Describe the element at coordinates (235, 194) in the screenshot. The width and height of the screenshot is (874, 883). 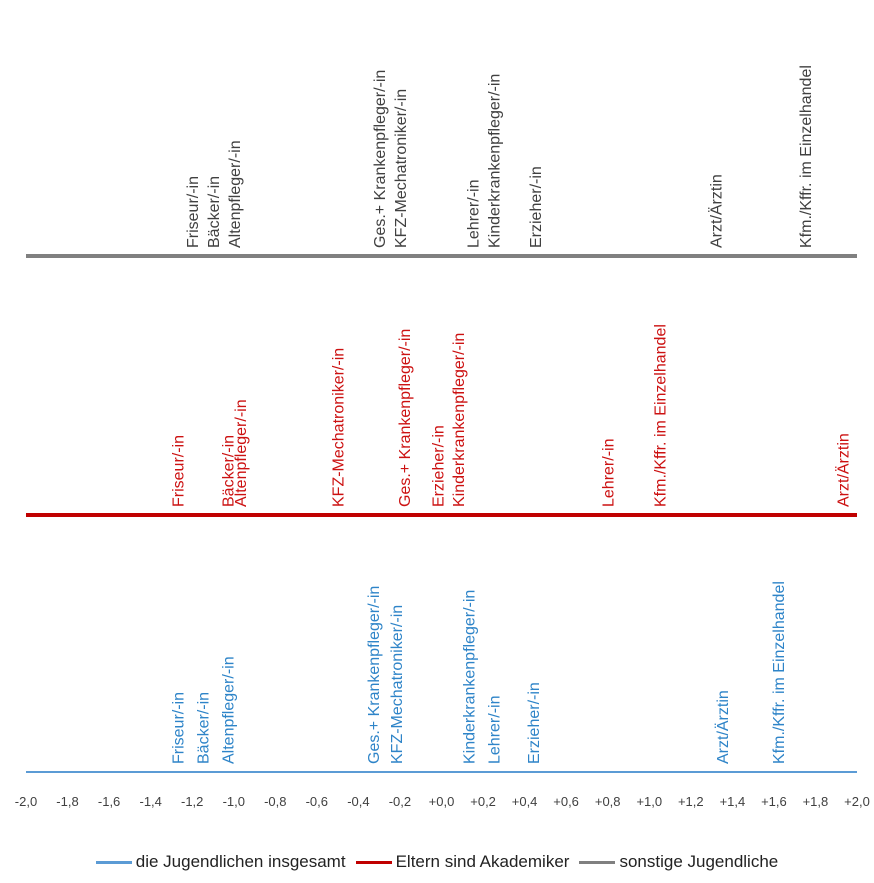
I see `point-label-sonstige-altenpfleger-in: Altenpfleger/-in` at that location.